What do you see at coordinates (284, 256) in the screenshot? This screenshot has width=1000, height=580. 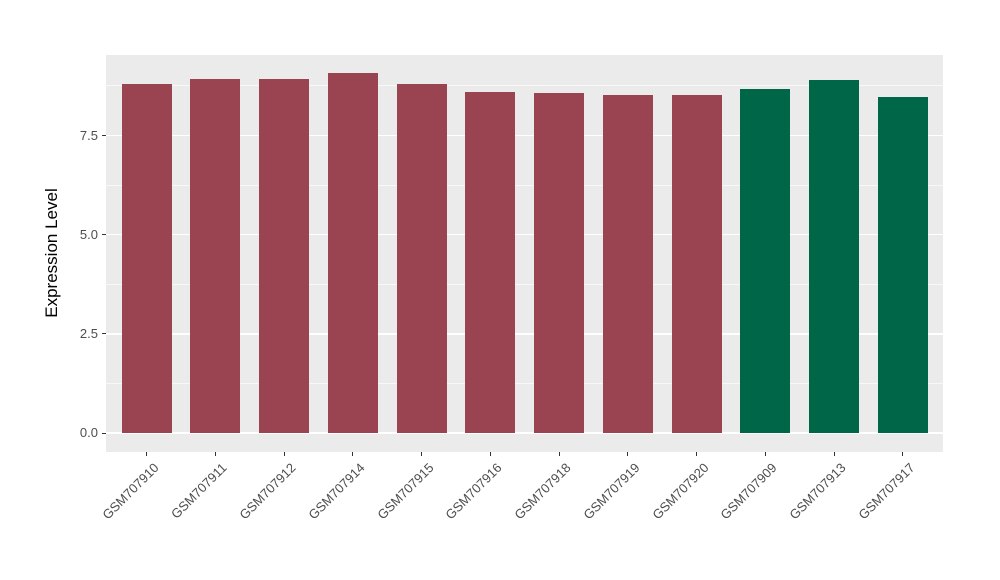 I see `bar-GSM707912` at bounding box center [284, 256].